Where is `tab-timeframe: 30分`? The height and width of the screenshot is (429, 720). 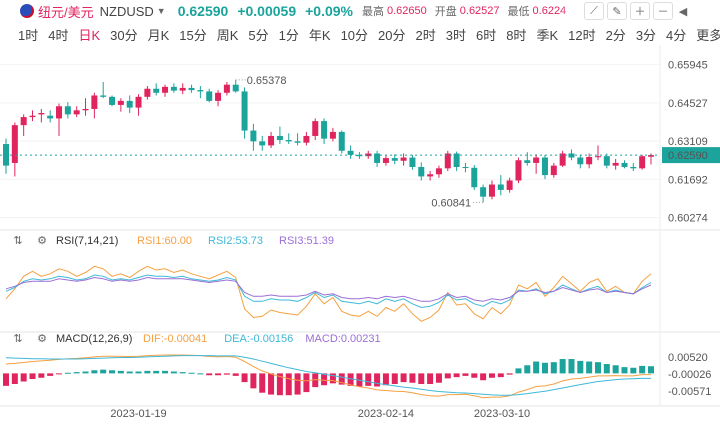 tab-timeframe: 30分 is located at coordinates (124, 35).